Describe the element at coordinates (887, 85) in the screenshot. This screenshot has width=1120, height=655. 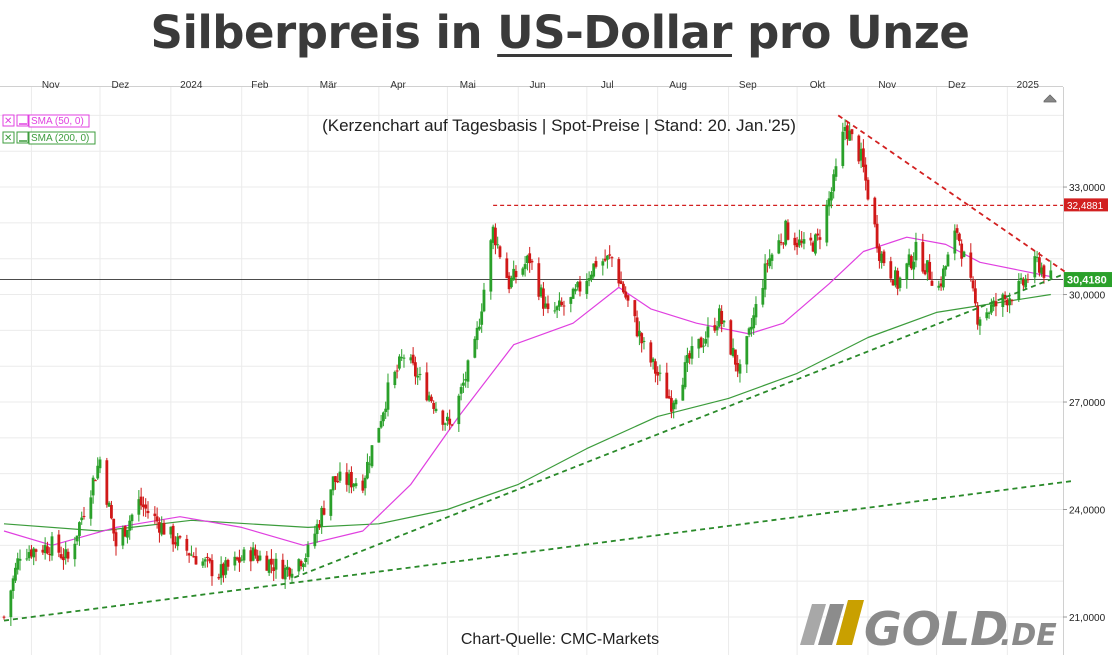
I see `x-tick-label: Nov` at that location.